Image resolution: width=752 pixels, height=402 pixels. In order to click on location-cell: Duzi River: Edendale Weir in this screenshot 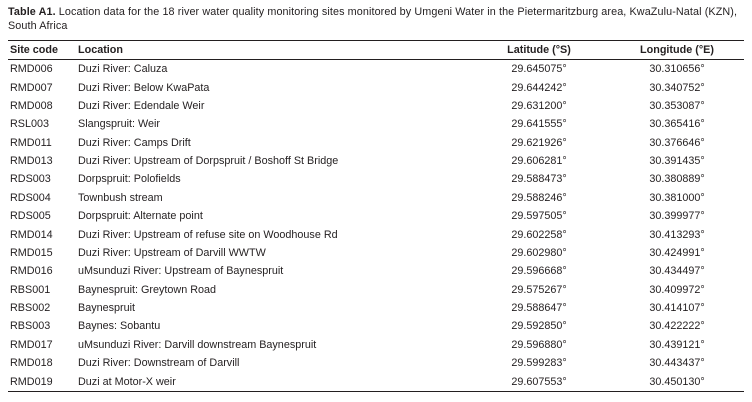, I will do `click(141, 105)`.